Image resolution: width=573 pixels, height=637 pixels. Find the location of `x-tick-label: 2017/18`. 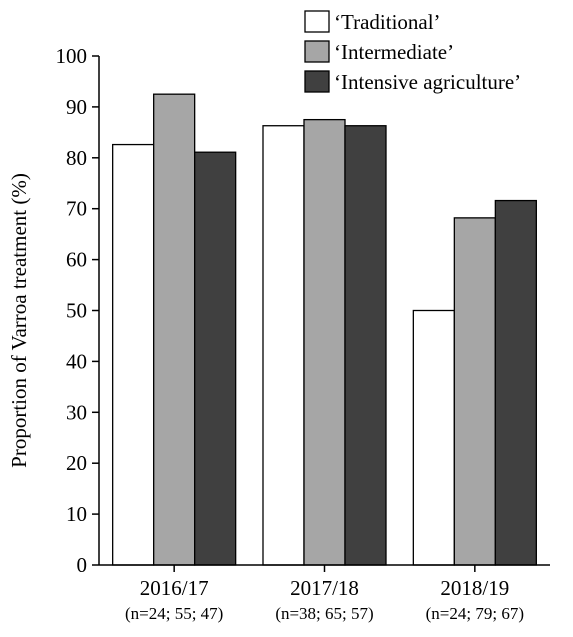

x-tick-label: 2017/18 is located at coordinates (324, 588).